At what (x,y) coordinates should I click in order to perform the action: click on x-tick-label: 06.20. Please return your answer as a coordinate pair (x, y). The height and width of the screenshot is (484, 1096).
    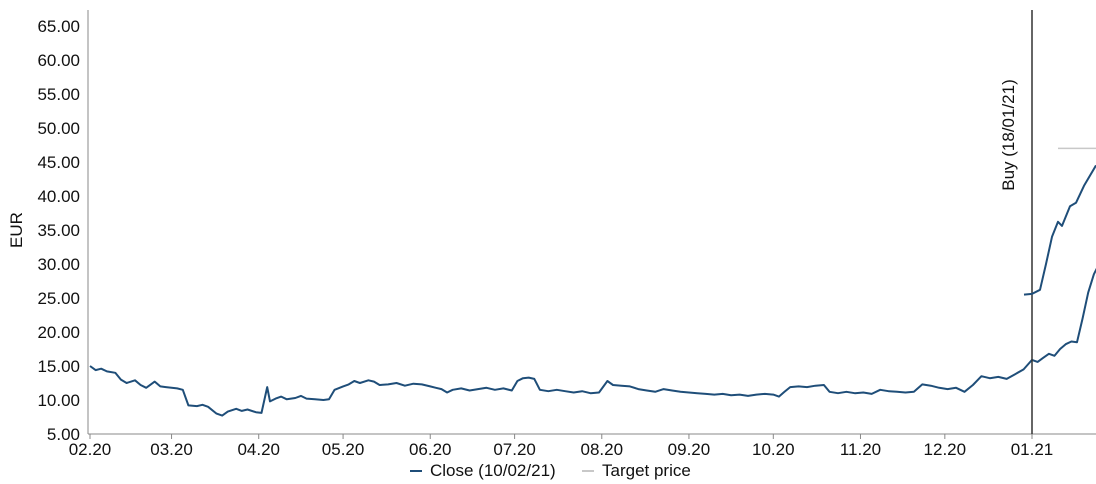
    Looking at the image, I should click on (430, 449).